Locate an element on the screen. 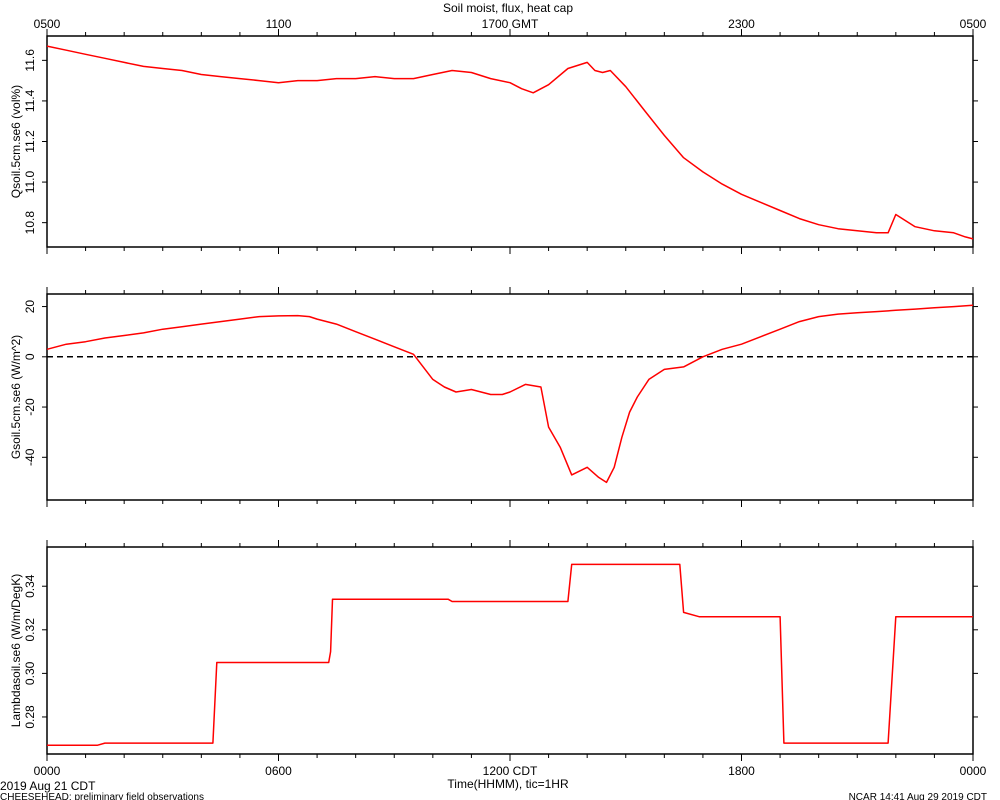 The image size is (1000, 800). y-tick-label: 11.4 is located at coordinates (30, 100).